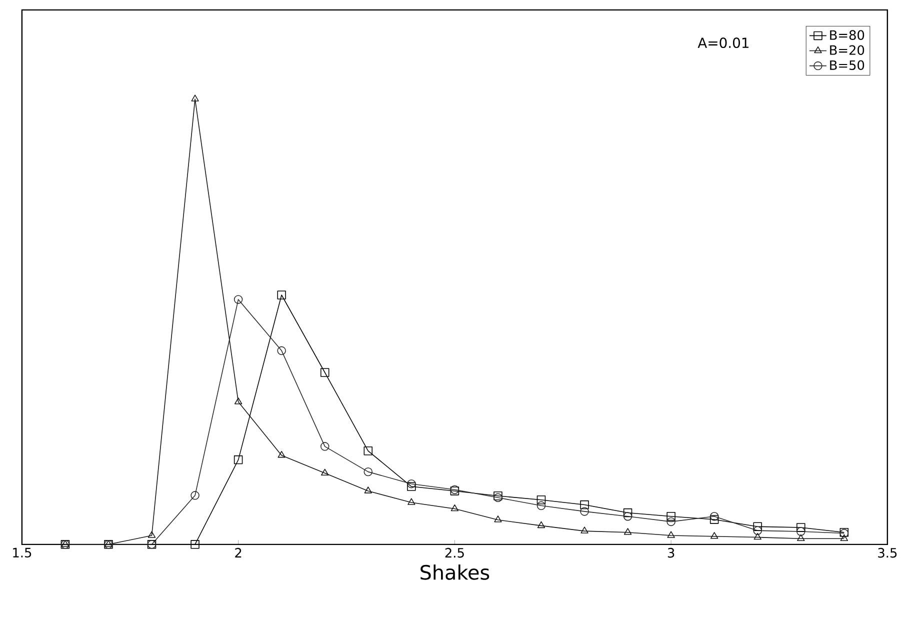 The image size is (901, 620). I want to click on x-tick-label: 2.5, so click(454, 553).